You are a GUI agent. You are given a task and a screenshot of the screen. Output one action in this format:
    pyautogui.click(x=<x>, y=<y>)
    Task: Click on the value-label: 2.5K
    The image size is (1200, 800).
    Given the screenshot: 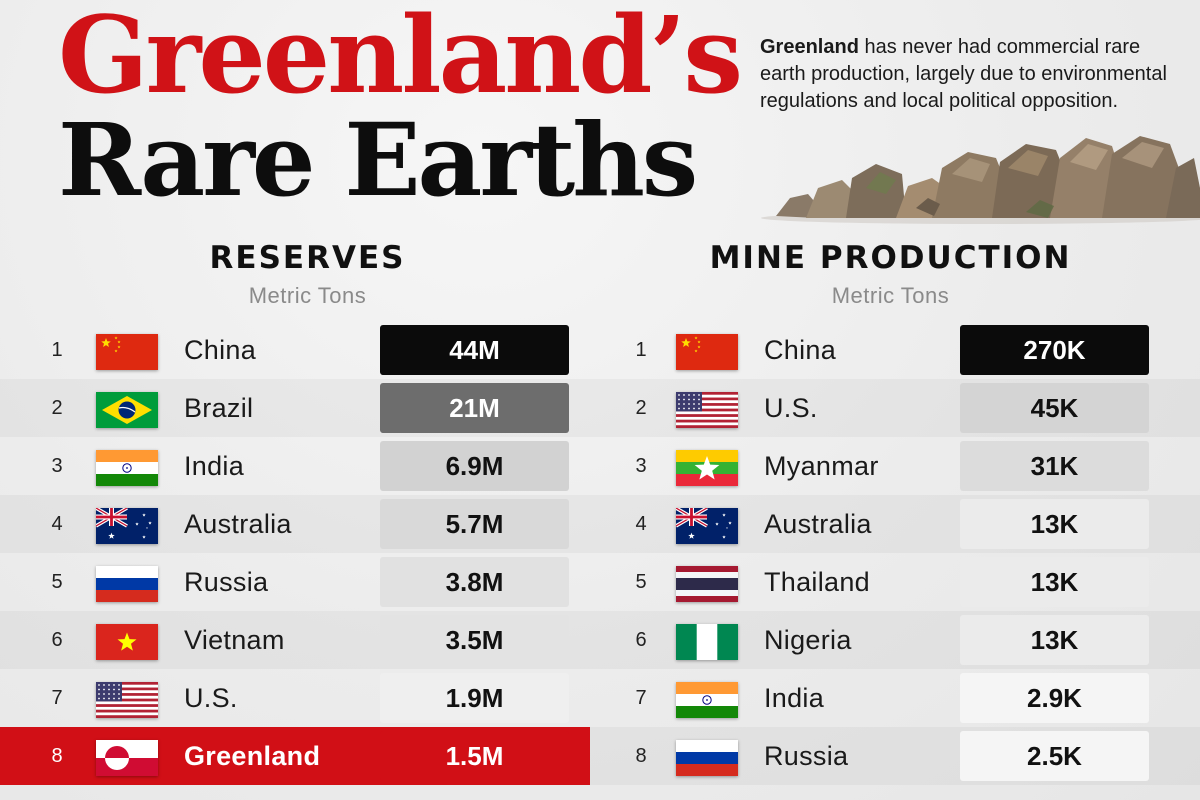 What is the action you would take?
    pyautogui.click(x=1054, y=756)
    